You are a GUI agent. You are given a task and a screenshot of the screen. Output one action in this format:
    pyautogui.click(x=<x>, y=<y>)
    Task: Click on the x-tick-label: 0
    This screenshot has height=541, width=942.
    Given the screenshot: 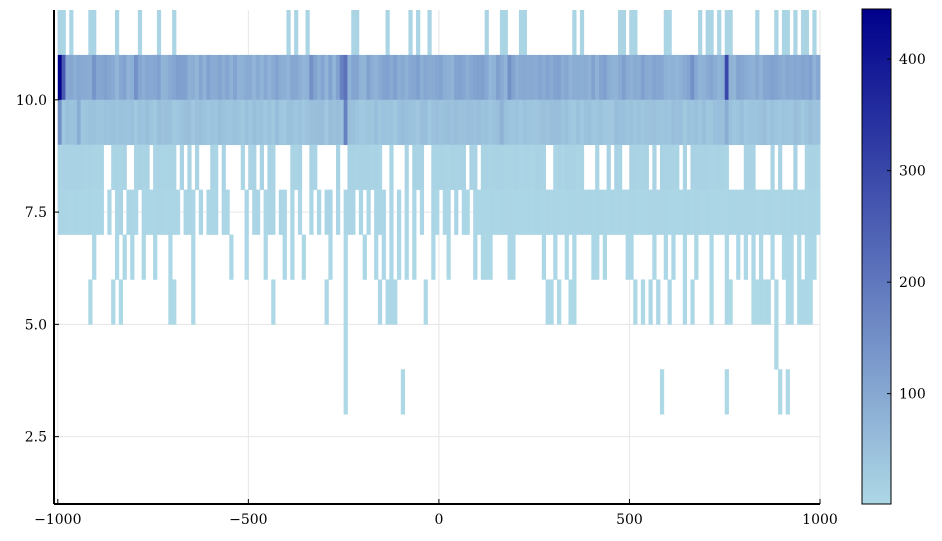 What is the action you would take?
    pyautogui.click(x=438, y=520)
    